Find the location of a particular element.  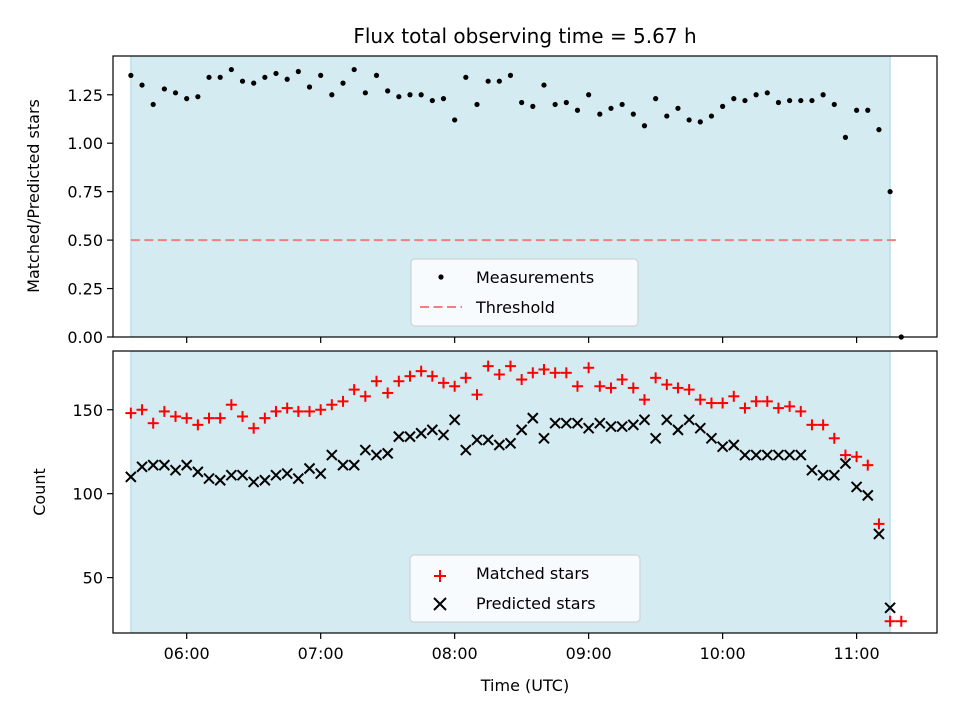

y-tick-label: 0.50 is located at coordinates (85, 240).